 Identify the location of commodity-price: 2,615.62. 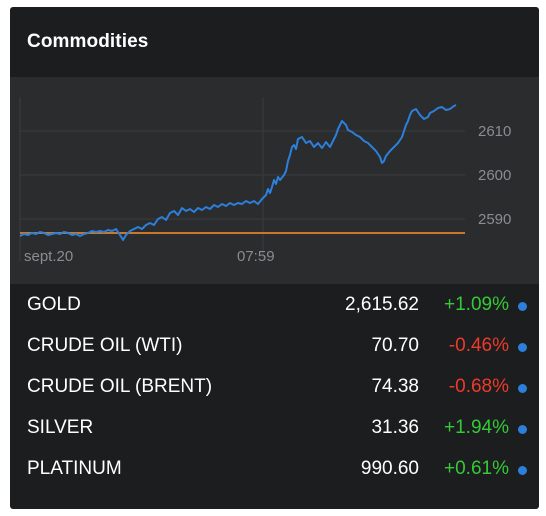
(382, 304).